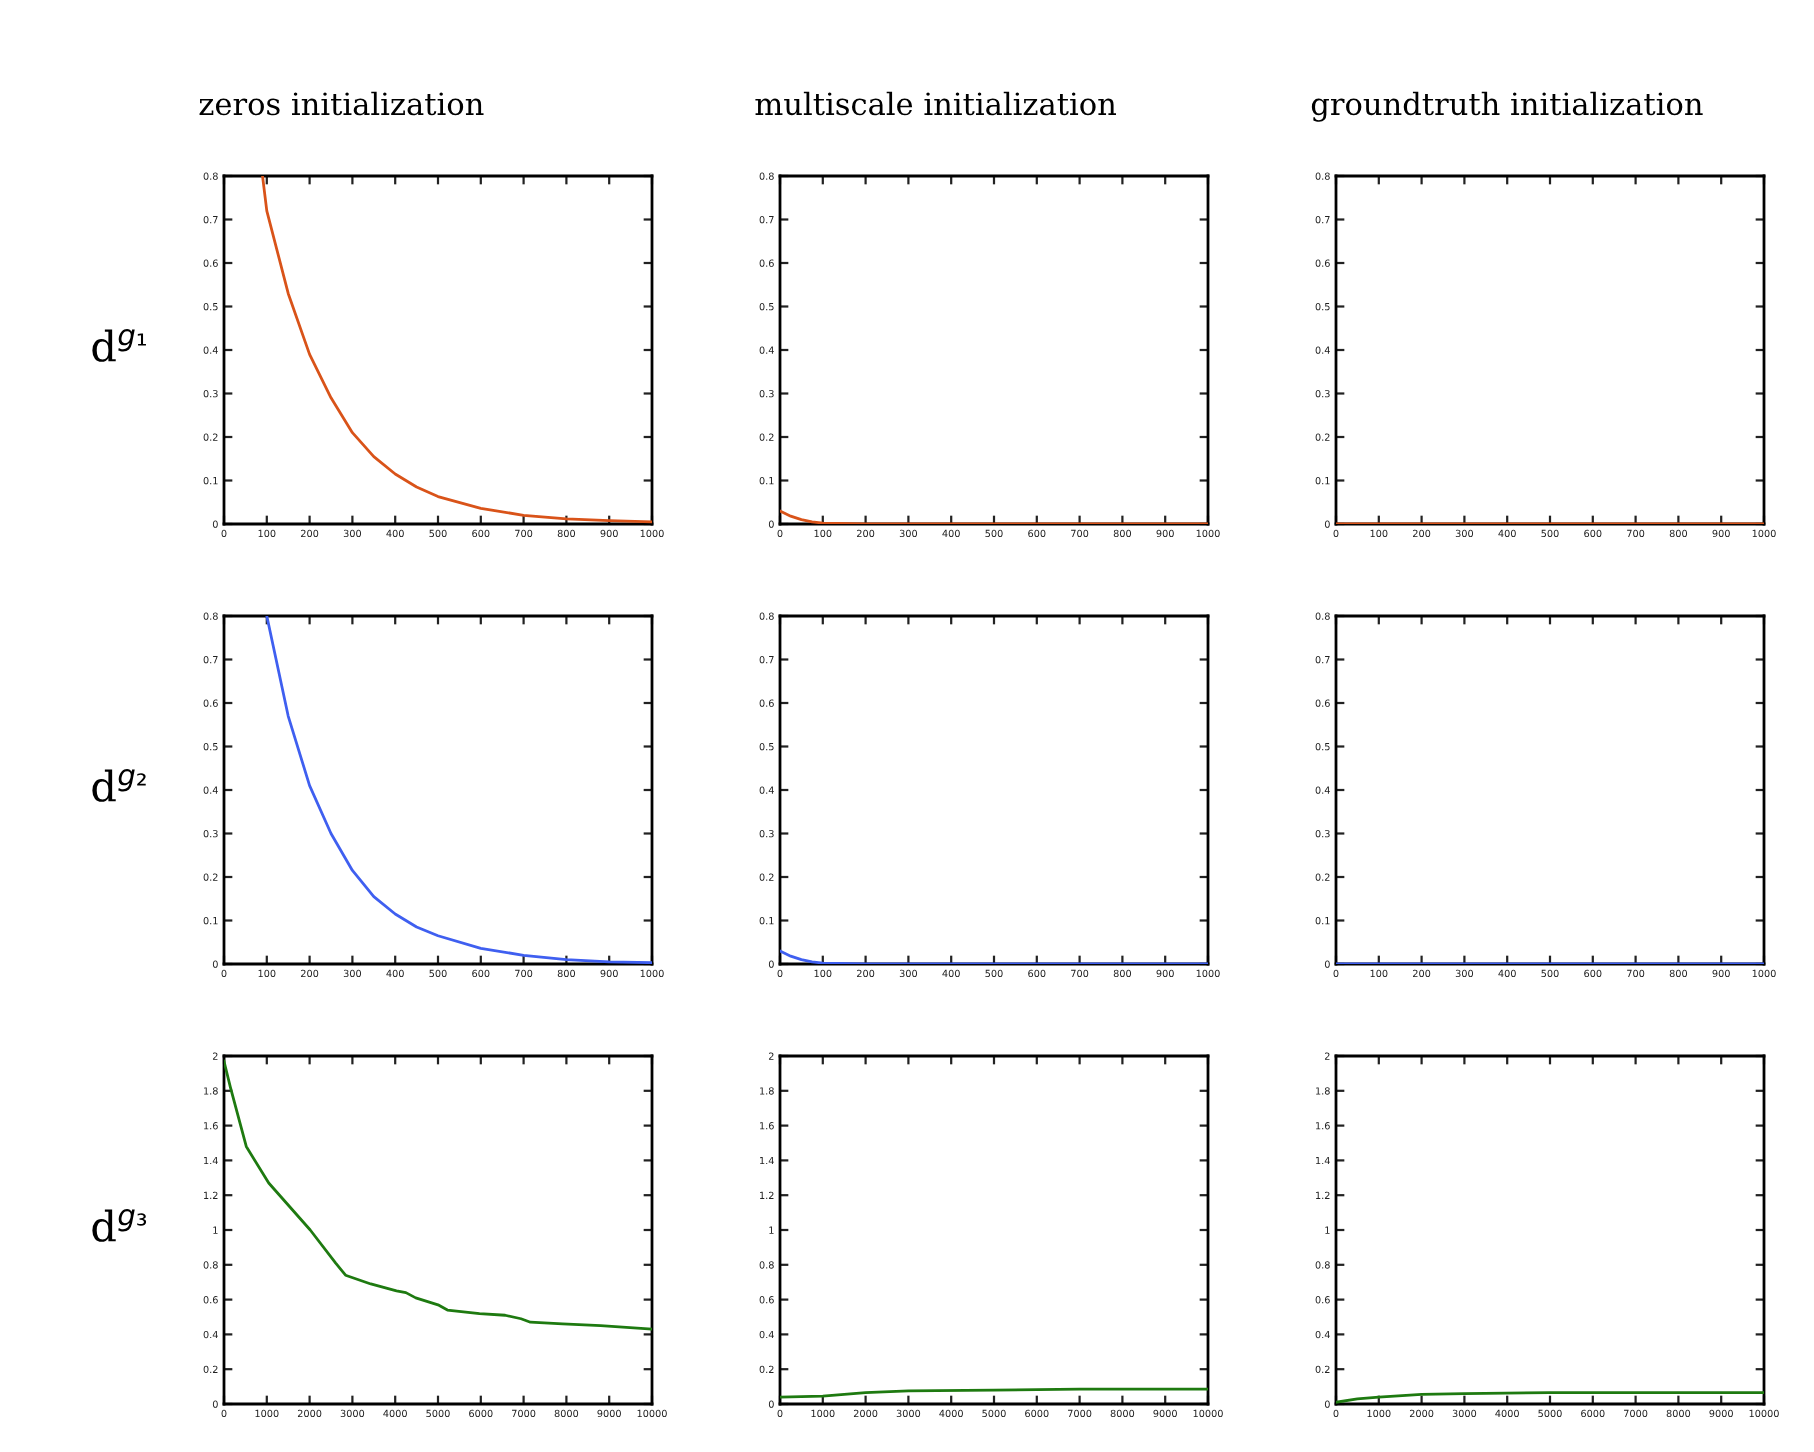  Describe the element at coordinates (1507, 106) in the screenshot. I see `chart-title: groundtruth initialization` at that location.